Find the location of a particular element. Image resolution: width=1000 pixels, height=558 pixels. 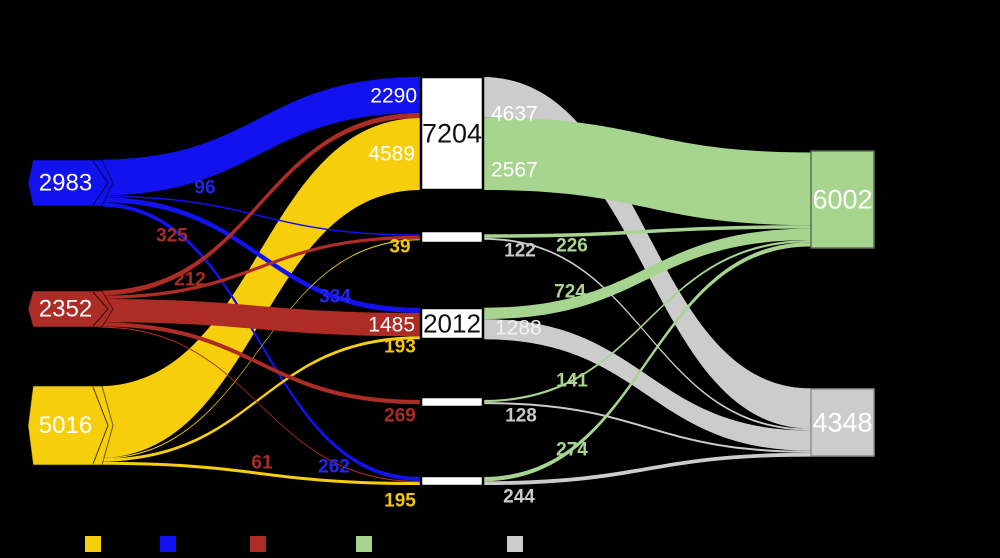

flow-label-269: 269 is located at coordinates (400, 416).